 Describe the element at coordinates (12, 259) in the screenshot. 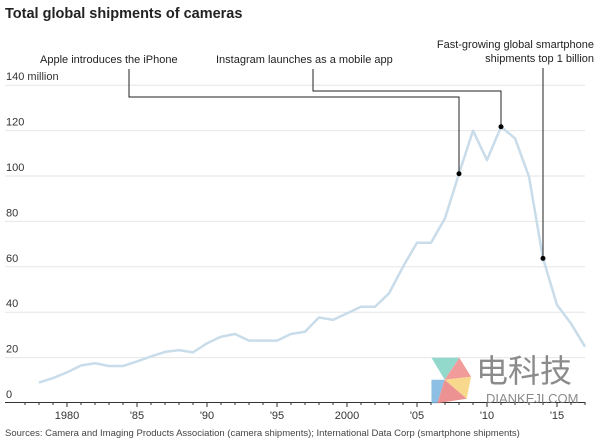

I see `y-tick-label: 60` at that location.